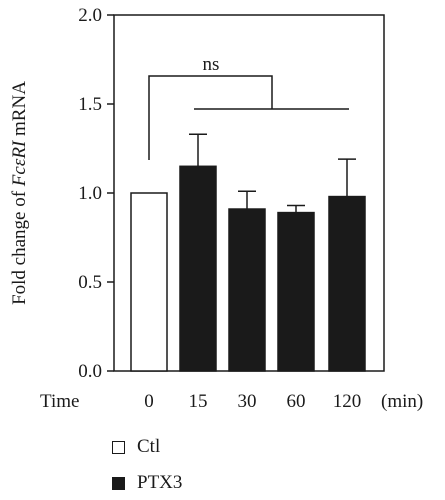 The width and height of the screenshot is (445, 500). What do you see at coordinates (402, 401) in the screenshot?
I see `x-axis-unit-label: (min)` at bounding box center [402, 401].